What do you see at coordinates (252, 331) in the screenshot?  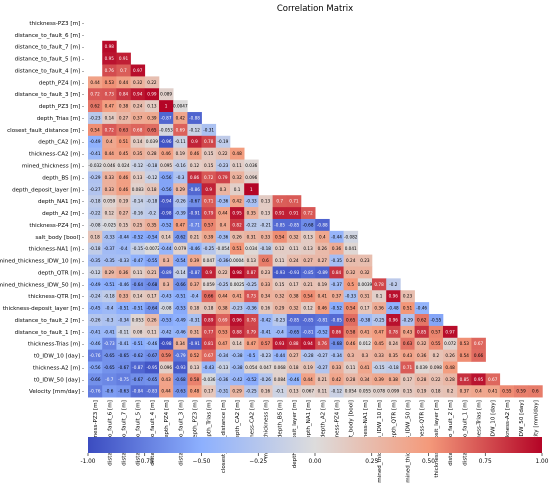 I see `cell-value-label: 0.79` at bounding box center [252, 331].